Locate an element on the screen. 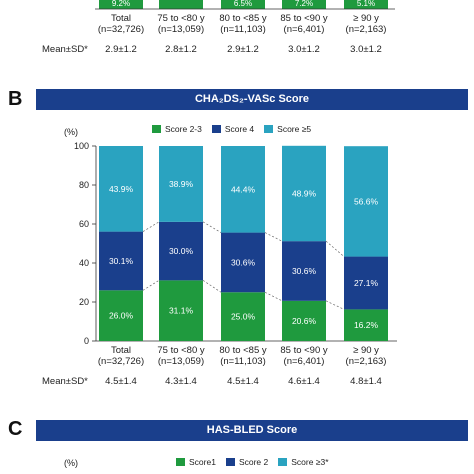 The width and height of the screenshot is (474, 474). panel-b-letter: B is located at coordinates (15, 99).